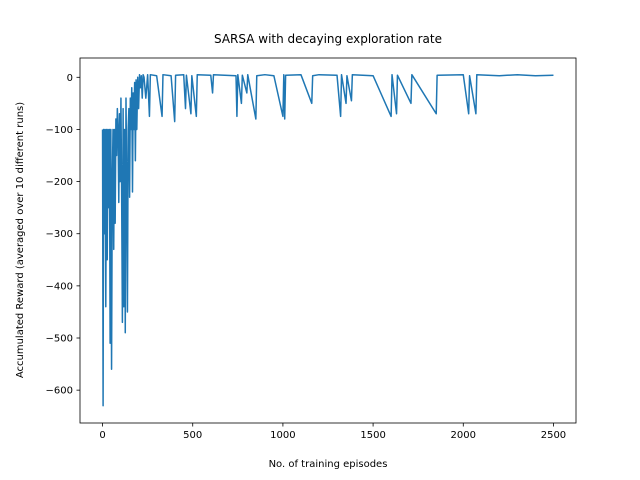 This screenshot has width=640, height=480. Describe the element at coordinates (59, 391) in the screenshot. I see `y-tick-label: −600` at that location.